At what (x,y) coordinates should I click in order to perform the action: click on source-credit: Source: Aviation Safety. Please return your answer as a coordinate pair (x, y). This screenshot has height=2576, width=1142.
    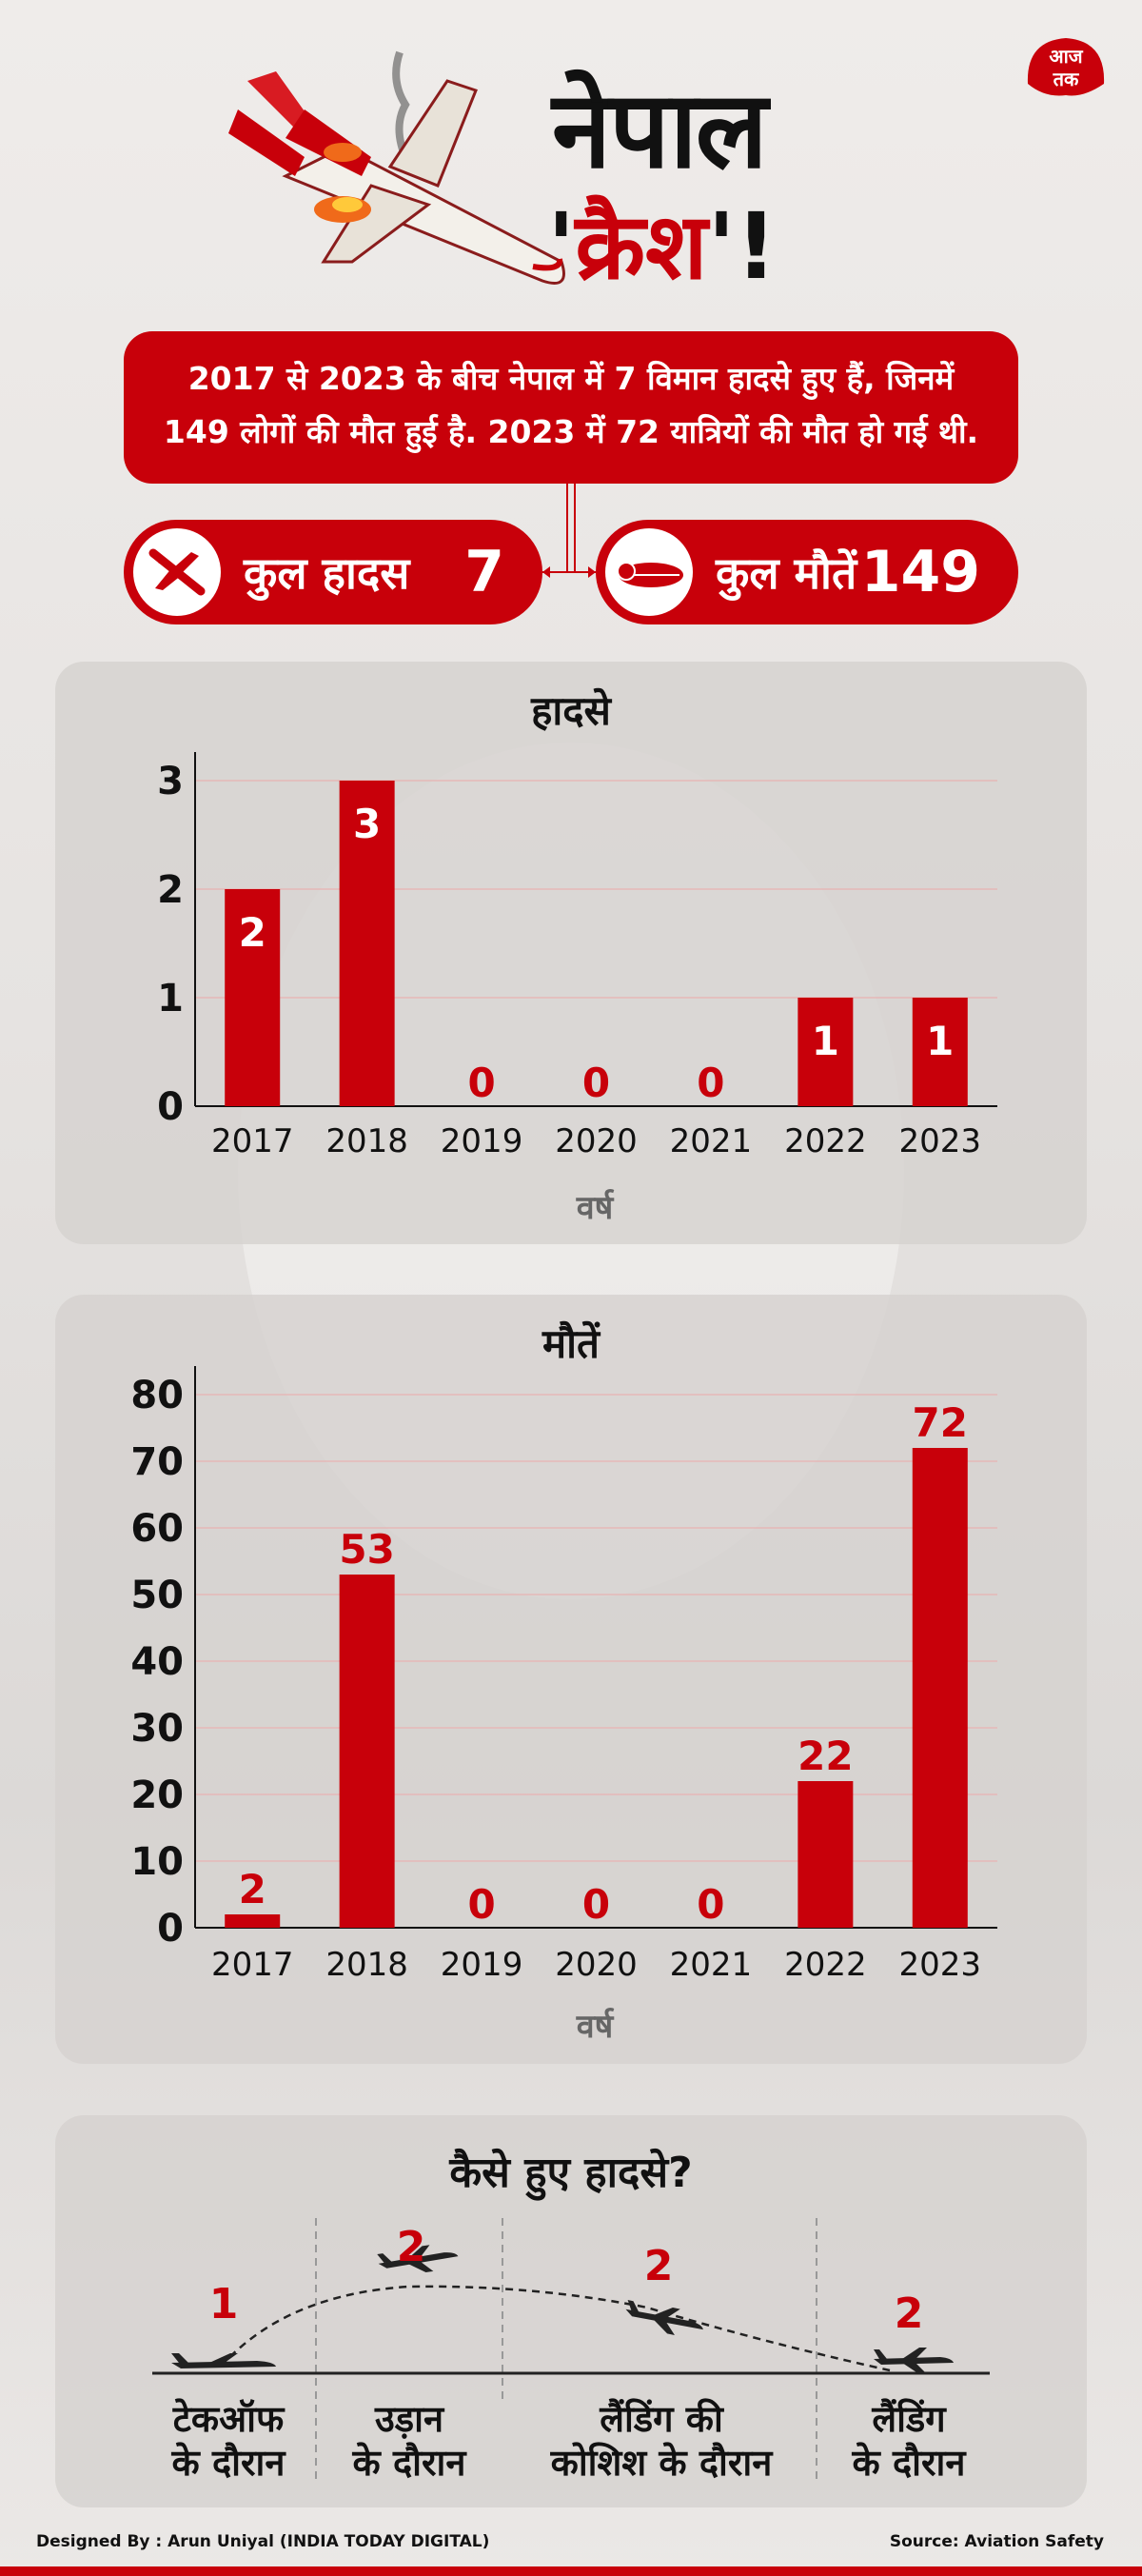
    Looking at the image, I should click on (996, 2541).